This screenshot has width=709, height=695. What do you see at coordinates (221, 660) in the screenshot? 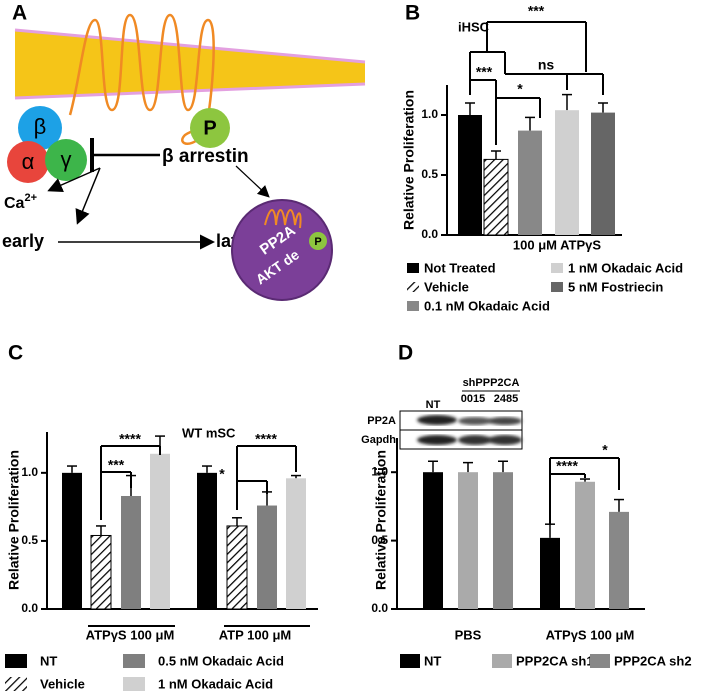
I see `legend-label: 0.5 nM Okadaic Acid` at bounding box center [221, 660].